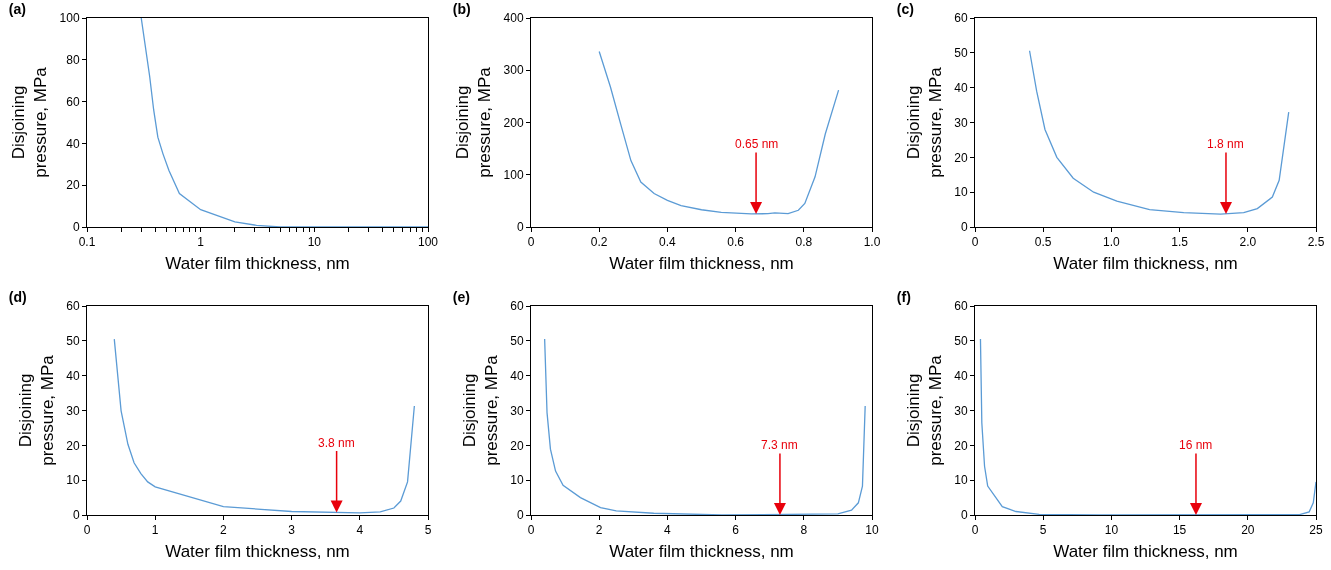  What do you see at coordinates (905, 9) in the screenshot?
I see `chart-title: (c)` at bounding box center [905, 9].